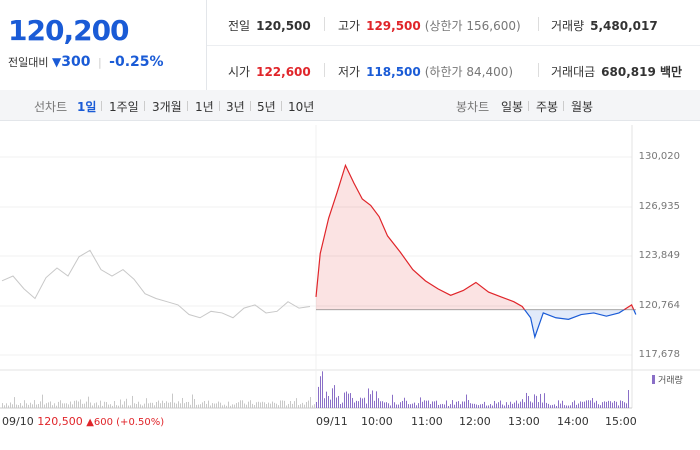 The width and height of the screenshot is (700, 450). Describe the element at coordinates (659, 305) in the screenshot. I see `y-tick-label: 120,764` at that location.